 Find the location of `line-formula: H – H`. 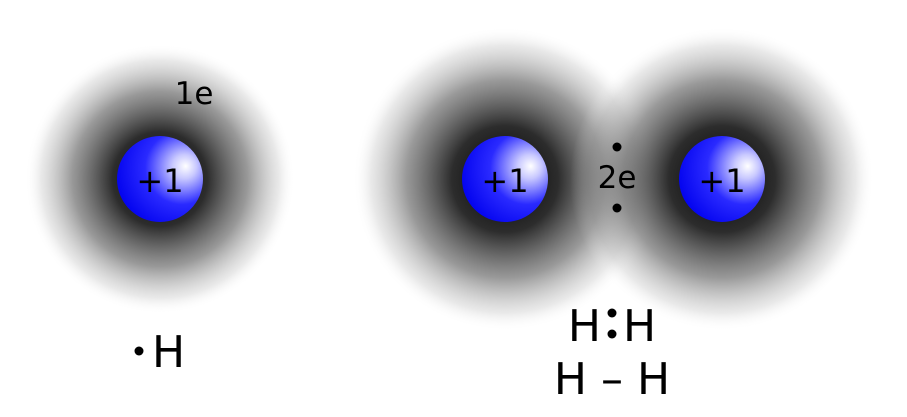

line-formula: H – H is located at coordinates (612, 379).